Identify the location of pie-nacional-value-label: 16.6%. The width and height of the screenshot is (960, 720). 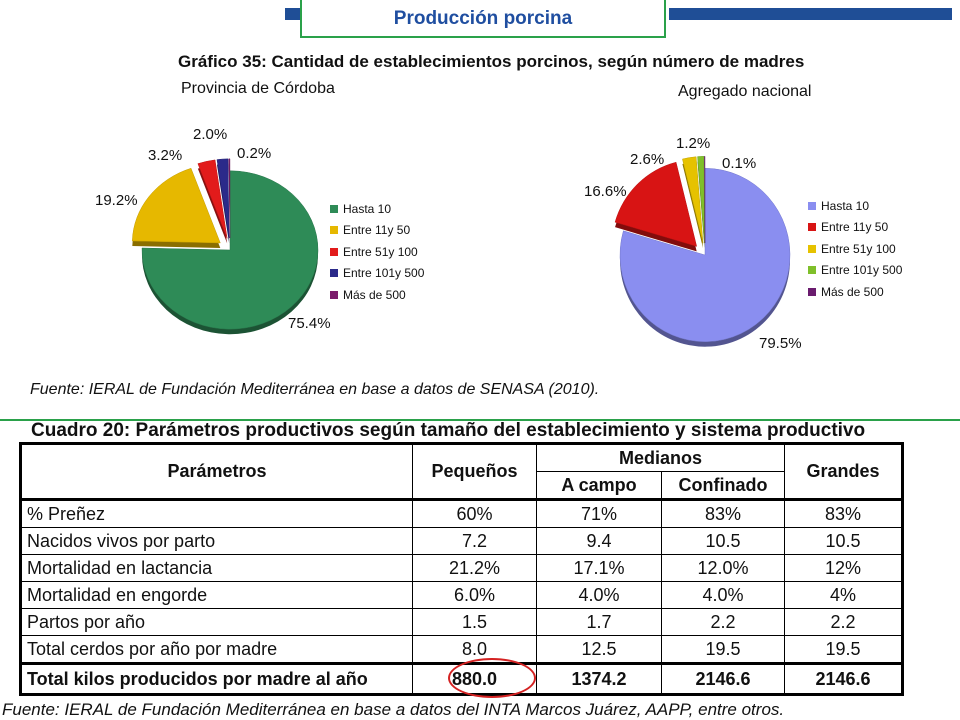
(605, 191).